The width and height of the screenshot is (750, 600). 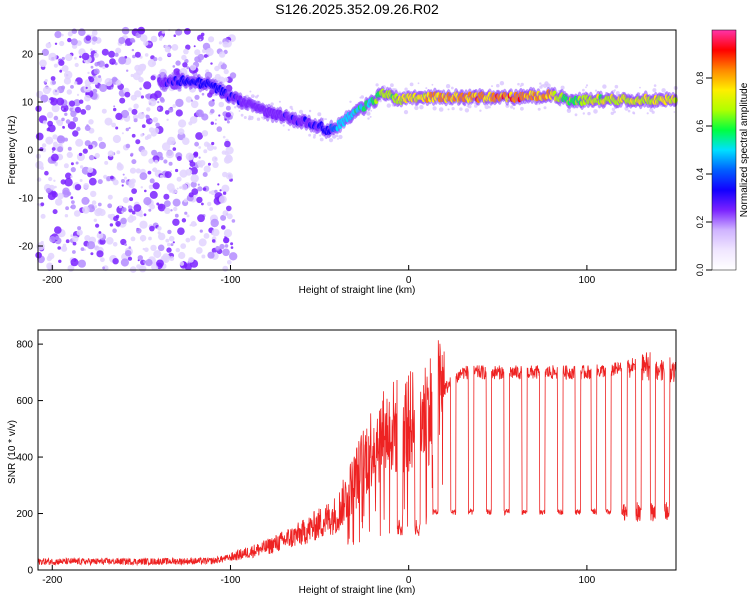 What do you see at coordinates (700, 174) in the screenshot?
I see `colorbar-tick-label: 0.4` at bounding box center [700, 174].